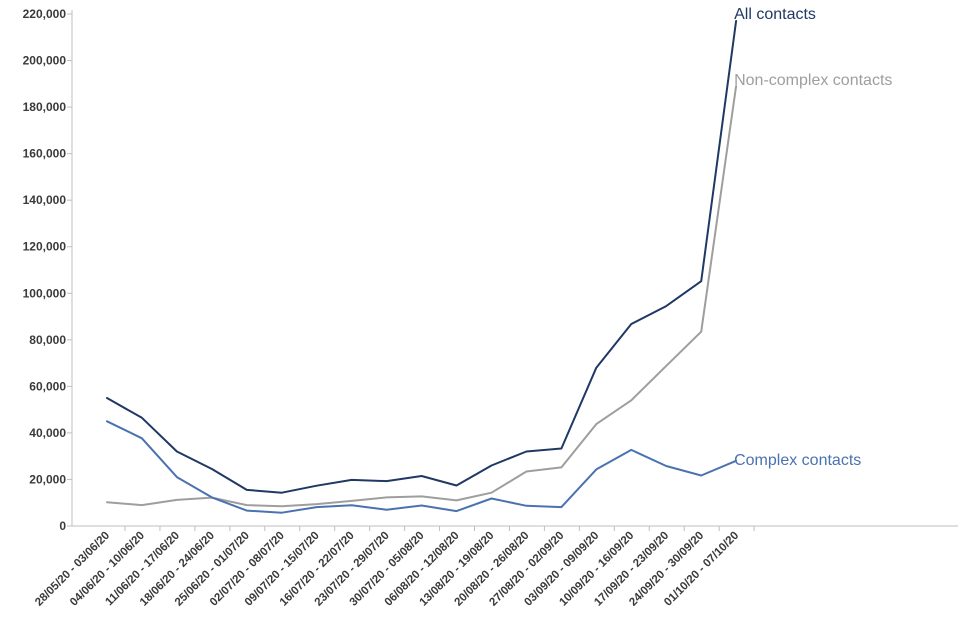  What do you see at coordinates (62, 526) in the screenshot?
I see `y-tick-label: 0` at bounding box center [62, 526].